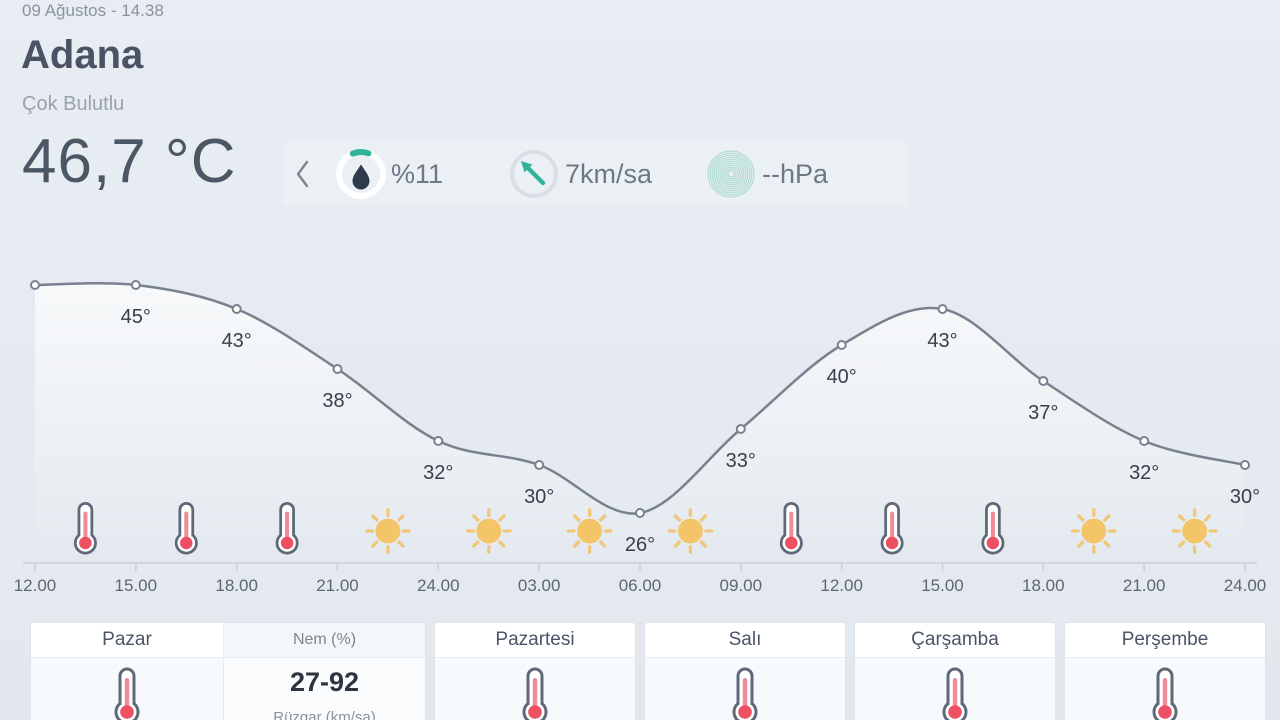  What do you see at coordinates (303, 174) in the screenshot?
I see `chevron-left-icon` at bounding box center [303, 174].